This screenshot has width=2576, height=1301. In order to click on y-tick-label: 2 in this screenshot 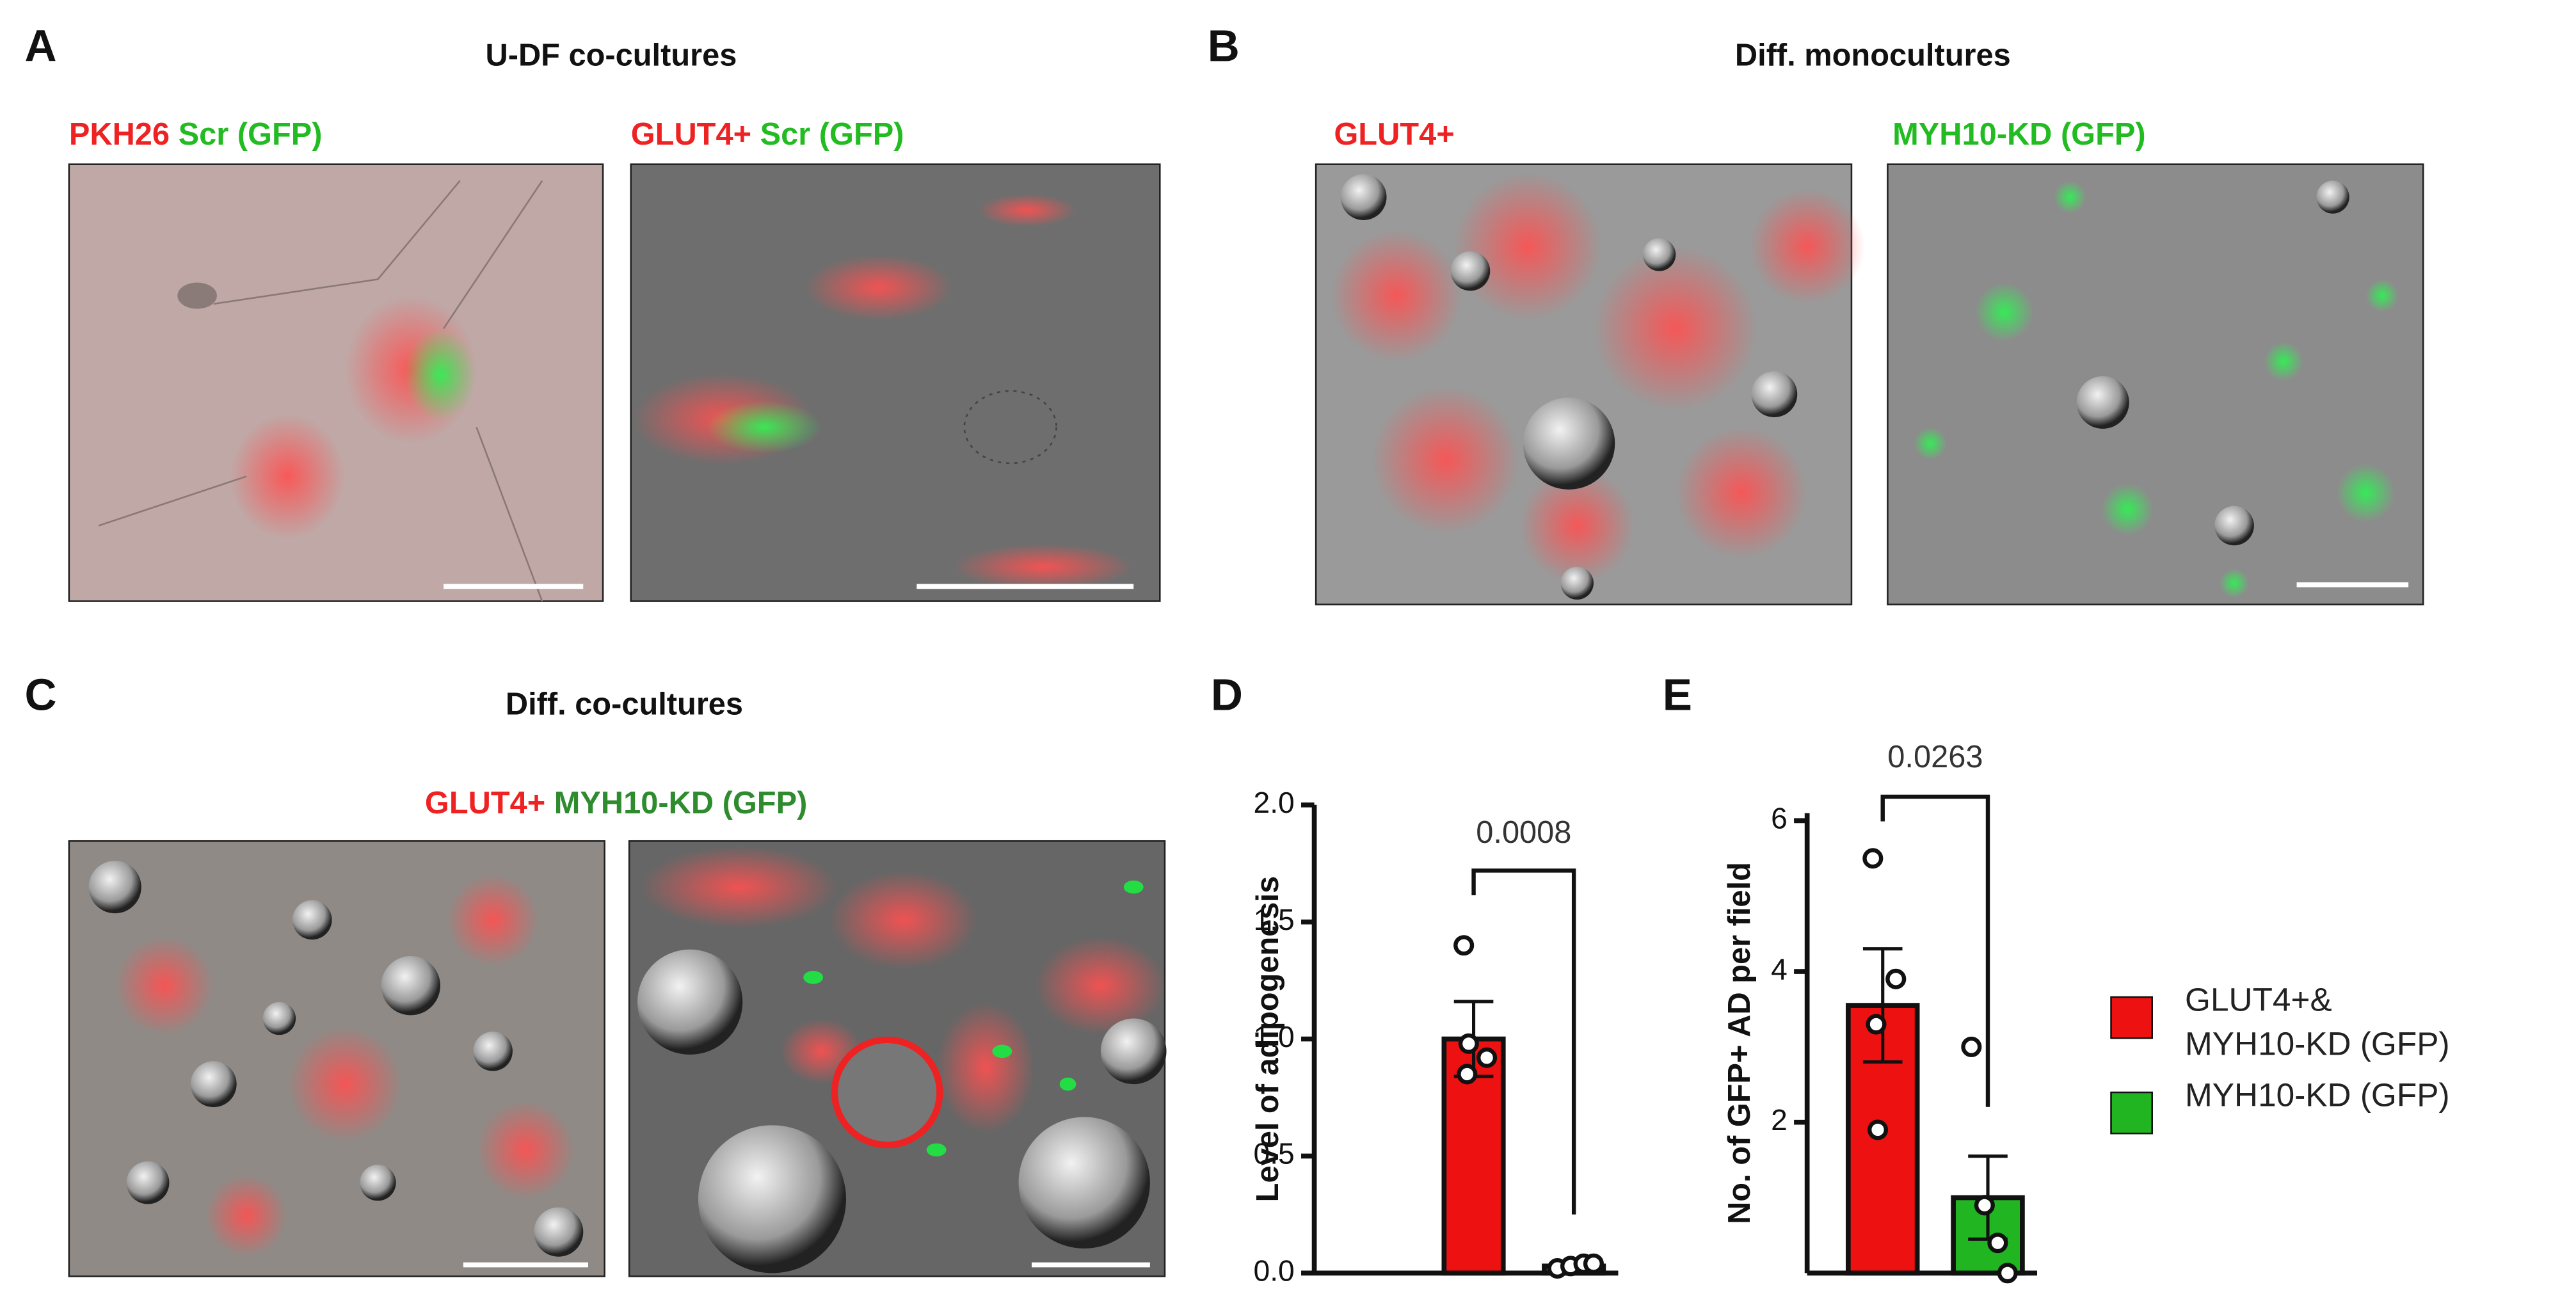, I will do `click(1779, 1120)`.